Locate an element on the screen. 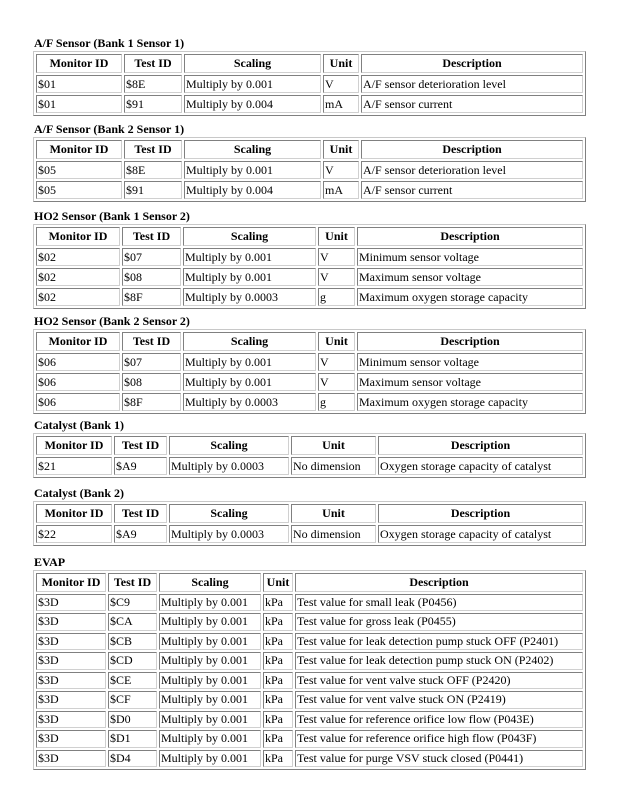  table-cell: $CA is located at coordinates (132, 622).